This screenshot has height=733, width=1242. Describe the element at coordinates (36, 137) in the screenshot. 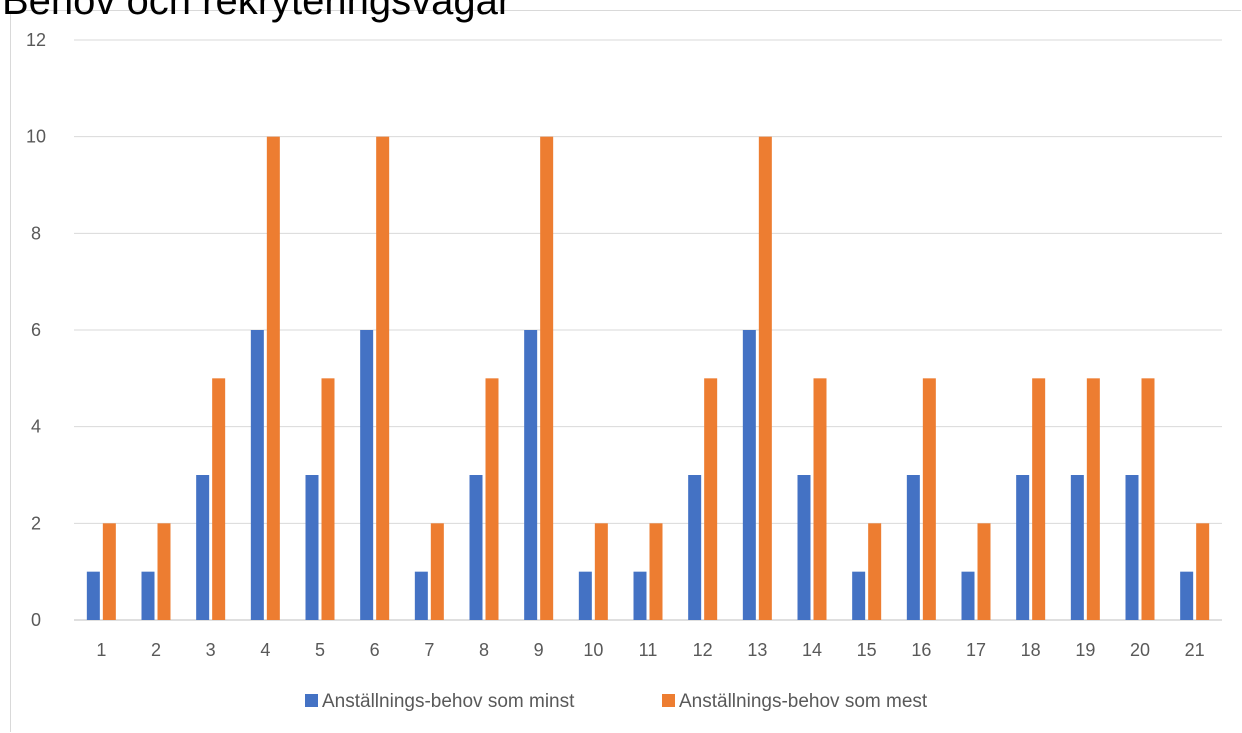

I see `y-tick-label: 10` at that location.